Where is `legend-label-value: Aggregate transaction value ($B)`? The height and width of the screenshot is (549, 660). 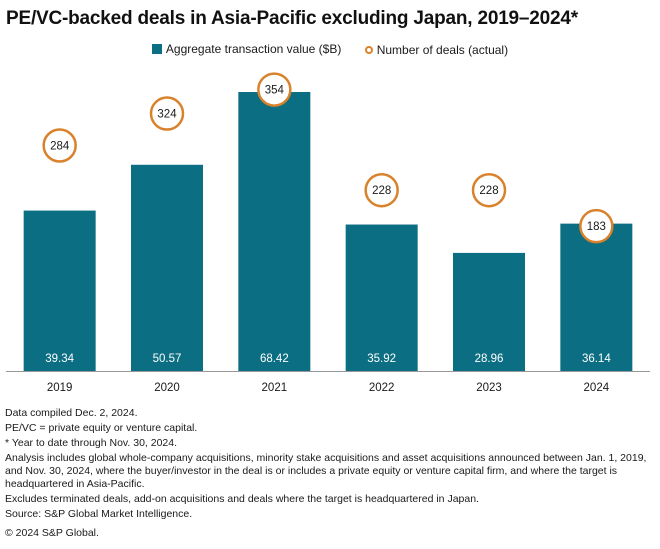 legend-label-value: Aggregate transaction value ($B) is located at coordinates (253, 49).